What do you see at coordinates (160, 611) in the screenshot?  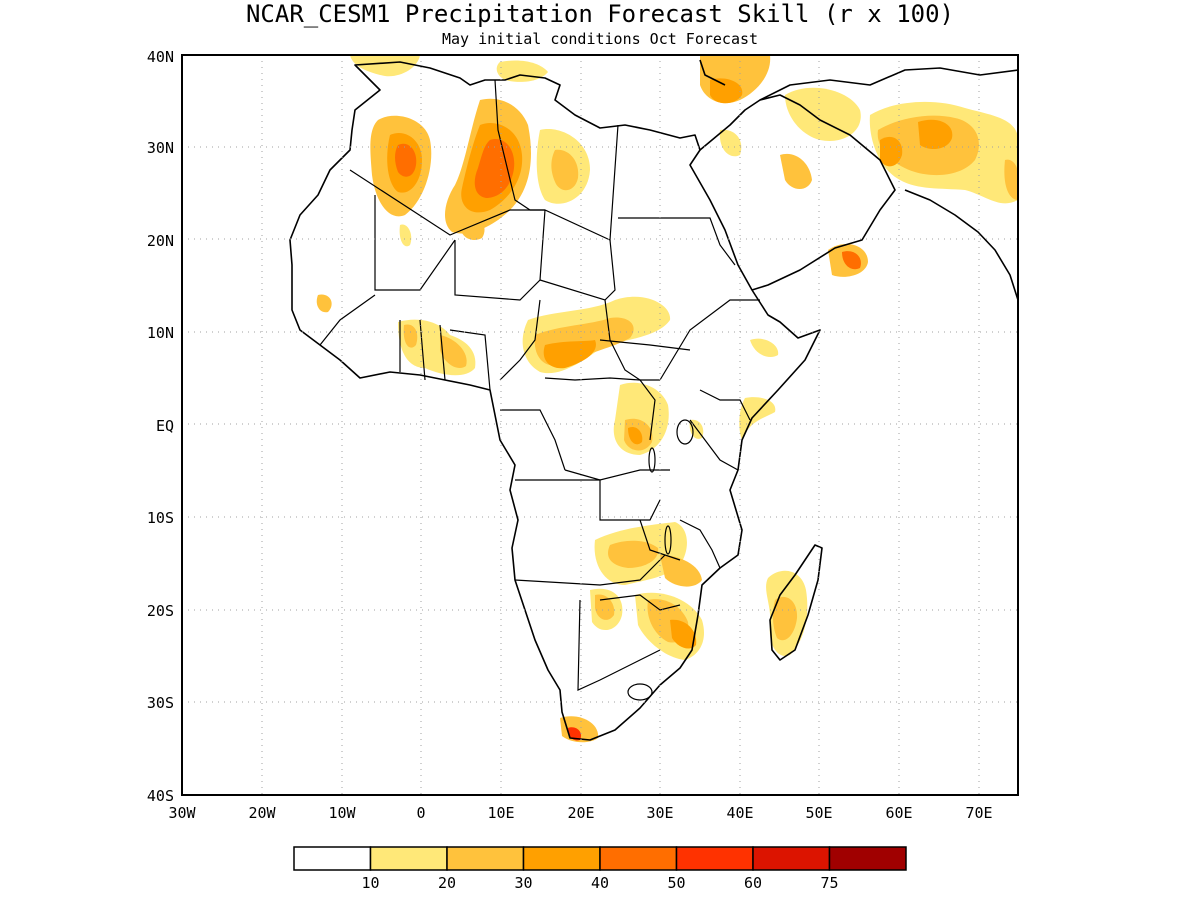 I see `lat-label: 20S` at bounding box center [160, 611].